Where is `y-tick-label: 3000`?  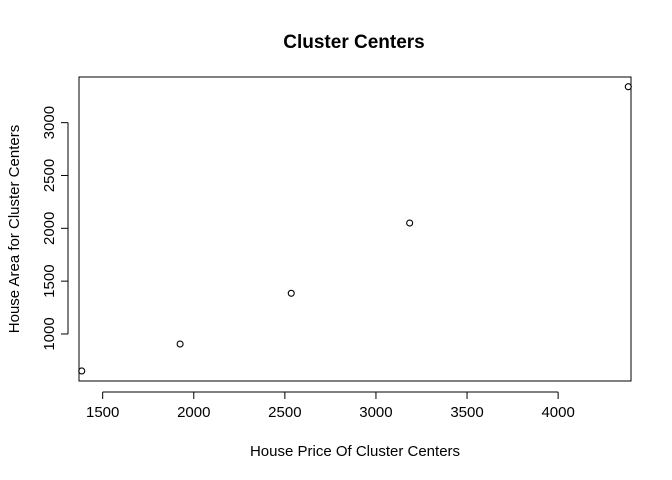
y-tick-label: 3000 is located at coordinates (49, 122).